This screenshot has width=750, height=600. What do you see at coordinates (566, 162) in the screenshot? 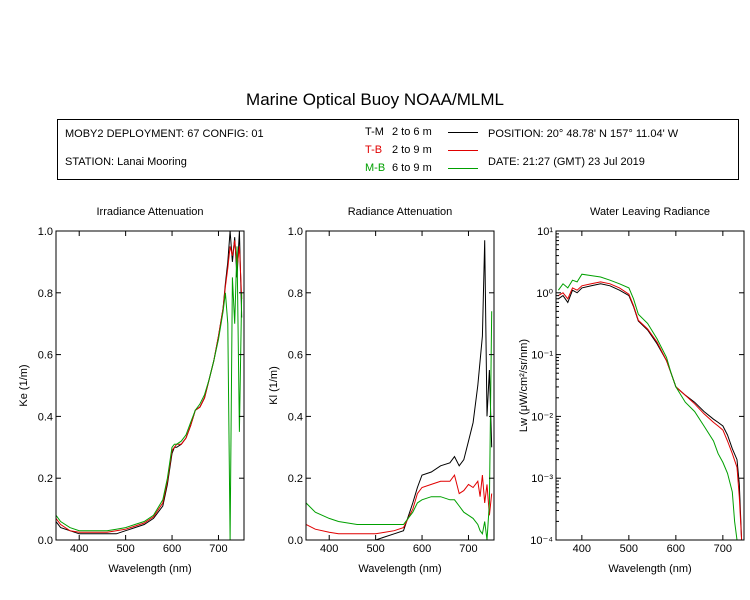
I see `date-text: DATE: 21:27 (GMT) 23 Jul 2019` at bounding box center [566, 162].